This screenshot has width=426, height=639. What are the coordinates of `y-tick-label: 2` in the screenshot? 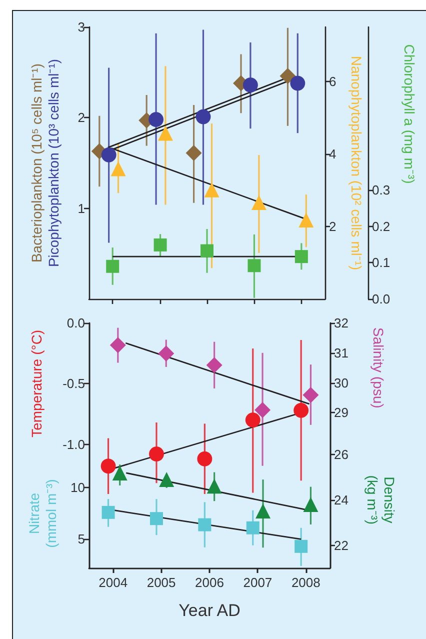 It's located at (81, 118).